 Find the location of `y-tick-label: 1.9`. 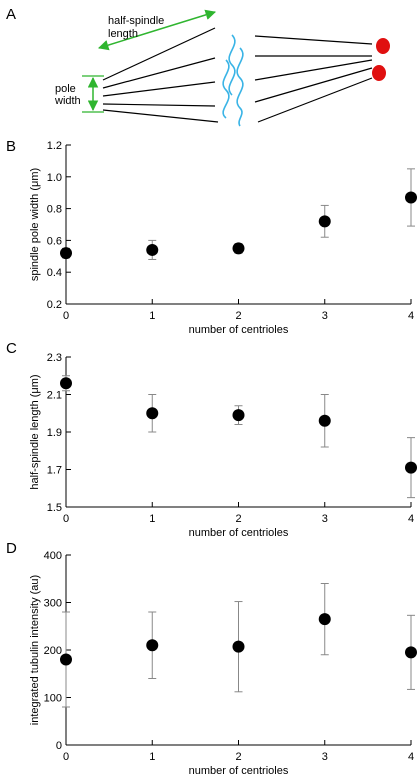

y-tick-label: 1.9 is located at coordinates (54, 433).